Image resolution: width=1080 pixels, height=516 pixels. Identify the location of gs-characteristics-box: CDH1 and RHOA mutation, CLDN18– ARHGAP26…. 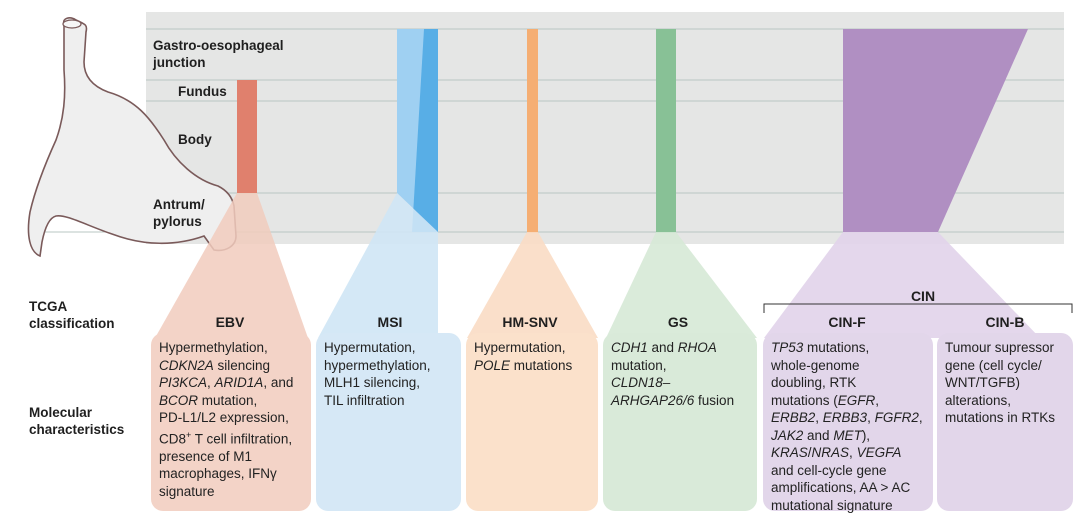
(680, 422).